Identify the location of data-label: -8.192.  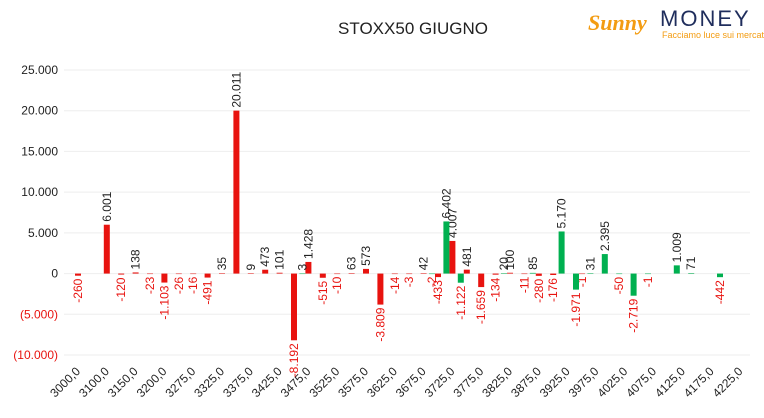
(294, 360).